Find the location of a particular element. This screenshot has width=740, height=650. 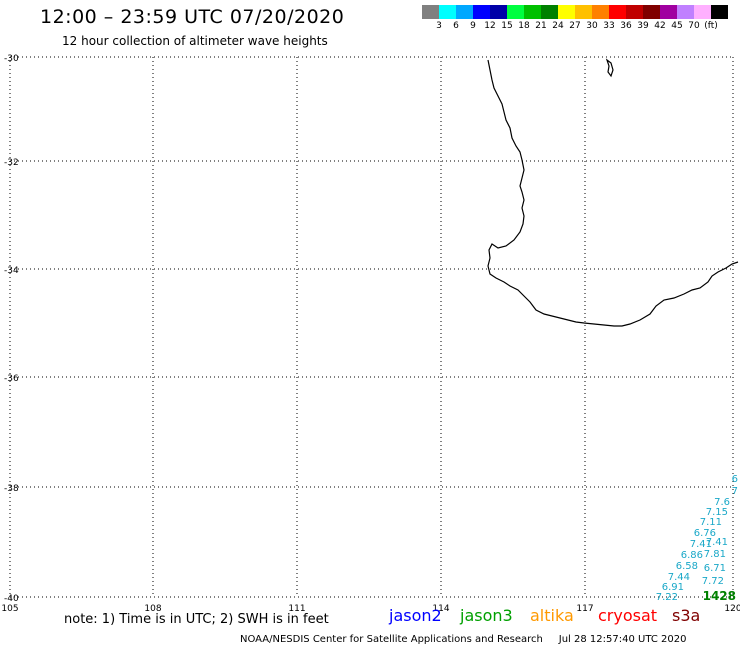

colorbar-tick-label: 70 is located at coordinates (694, 26).